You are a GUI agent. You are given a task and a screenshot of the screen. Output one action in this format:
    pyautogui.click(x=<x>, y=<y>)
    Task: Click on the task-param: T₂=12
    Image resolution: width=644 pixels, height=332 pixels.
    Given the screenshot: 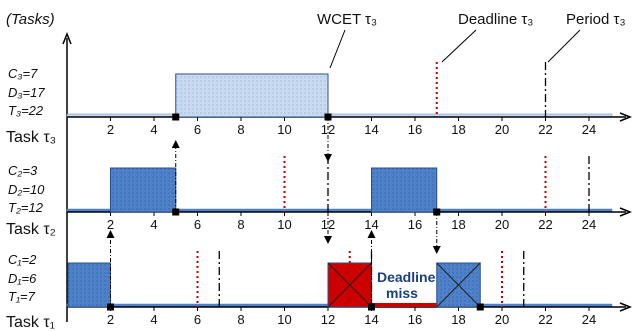 What is the action you would take?
    pyautogui.click(x=26, y=207)
    